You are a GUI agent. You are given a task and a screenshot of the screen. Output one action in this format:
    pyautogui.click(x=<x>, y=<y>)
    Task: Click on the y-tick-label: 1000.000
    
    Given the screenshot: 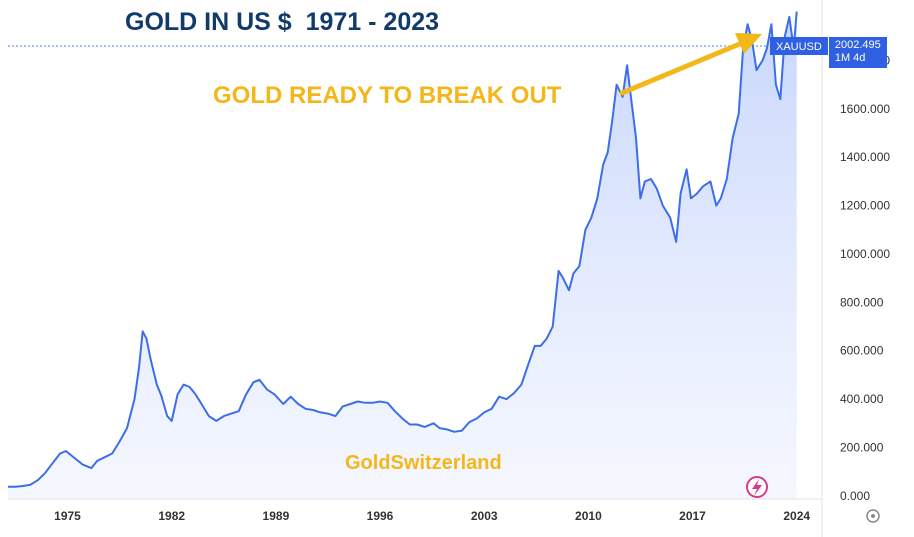 What is the action you would take?
    pyautogui.click(x=865, y=254)
    